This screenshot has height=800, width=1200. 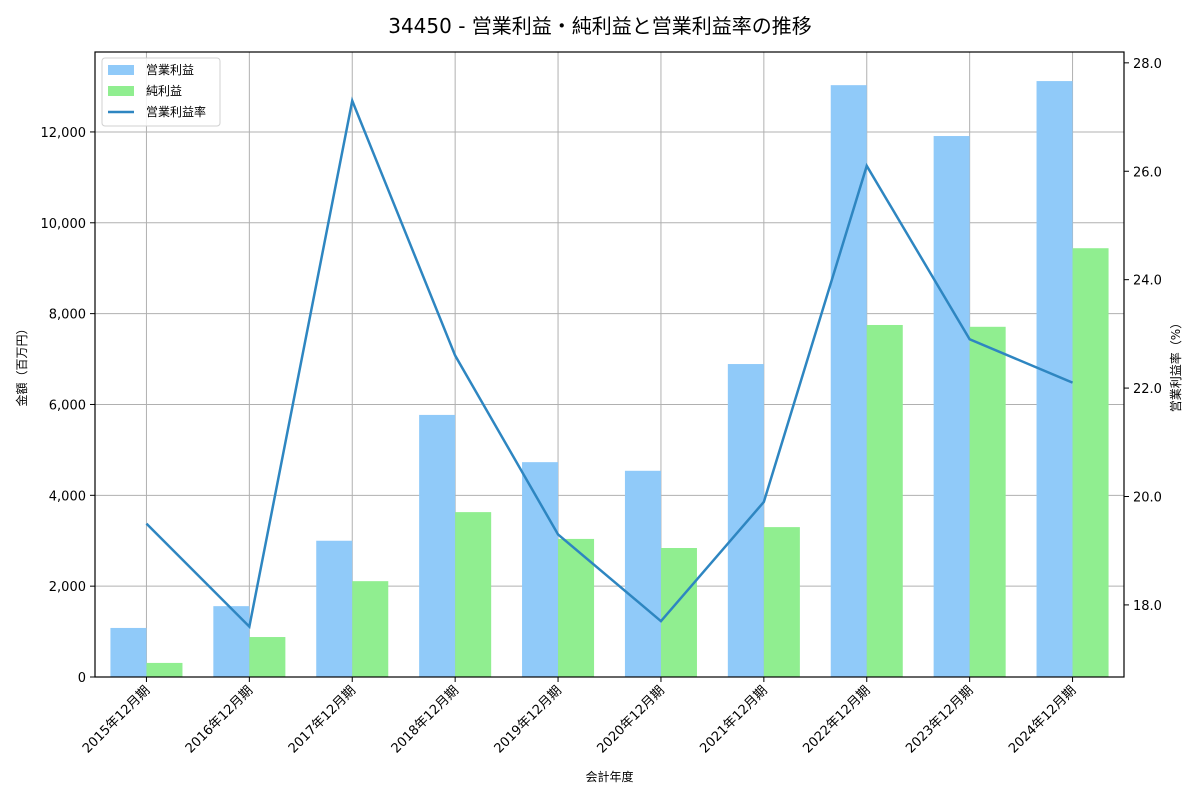 What do you see at coordinates (116, 719) in the screenshot?
I see `x-tick-label: 2015年12月期` at bounding box center [116, 719].